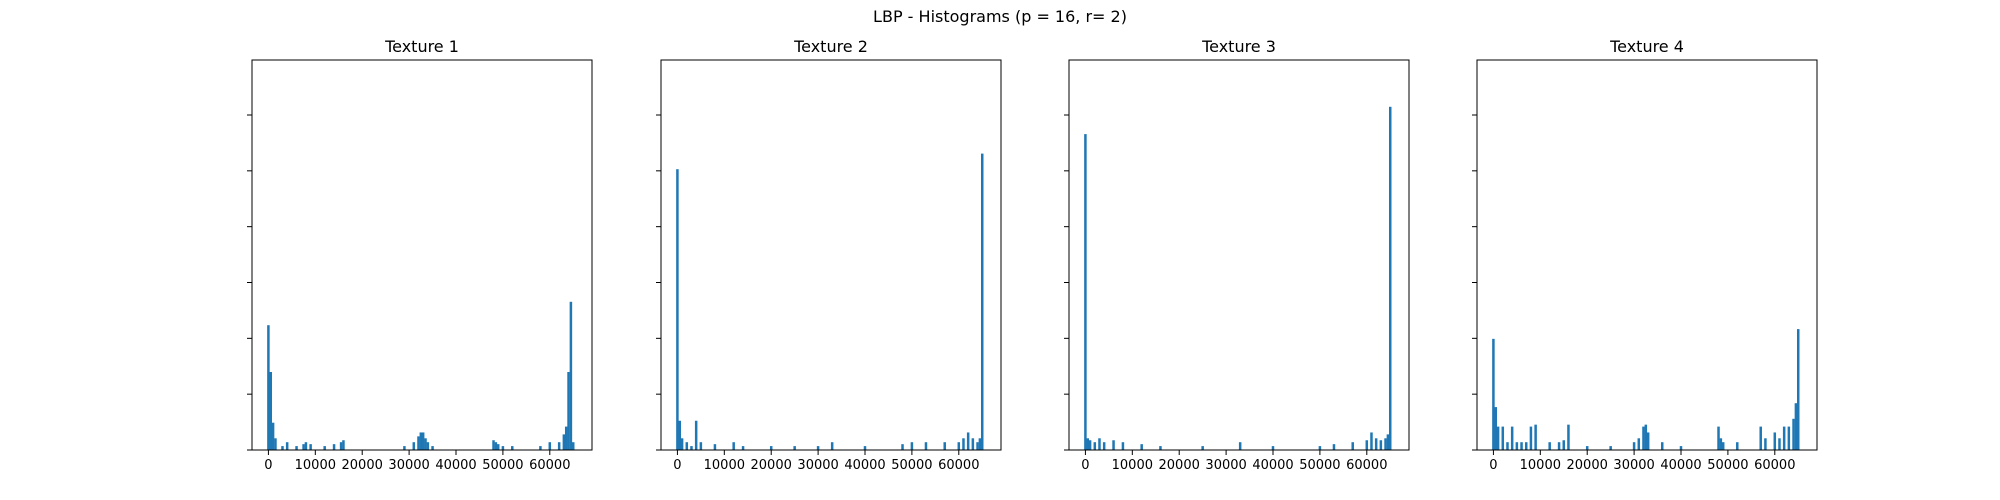 The height and width of the screenshot is (500, 2000). What do you see at coordinates (1000, 16) in the screenshot?
I see `figure-suptitle: LBP - Histograms (p = 16, r= 2)` at bounding box center [1000, 16].